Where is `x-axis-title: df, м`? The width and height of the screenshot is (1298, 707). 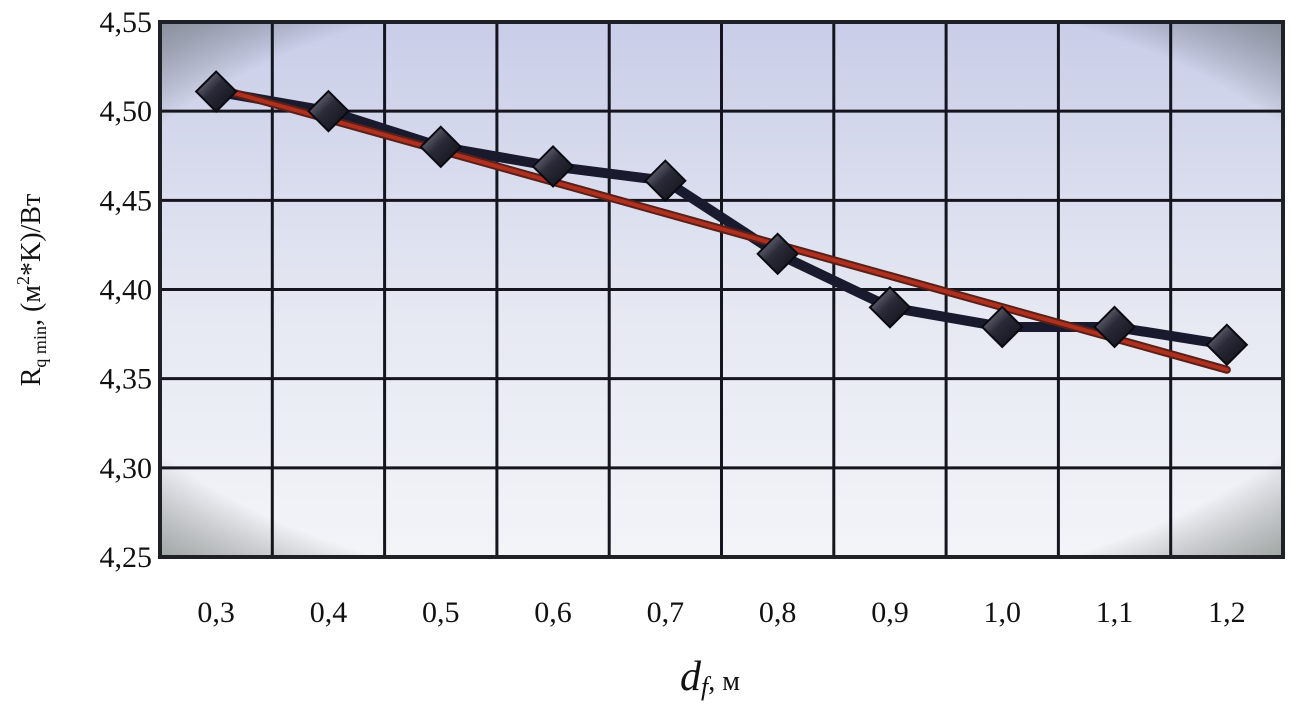
x-axis-title: df, м is located at coordinates (710, 677).